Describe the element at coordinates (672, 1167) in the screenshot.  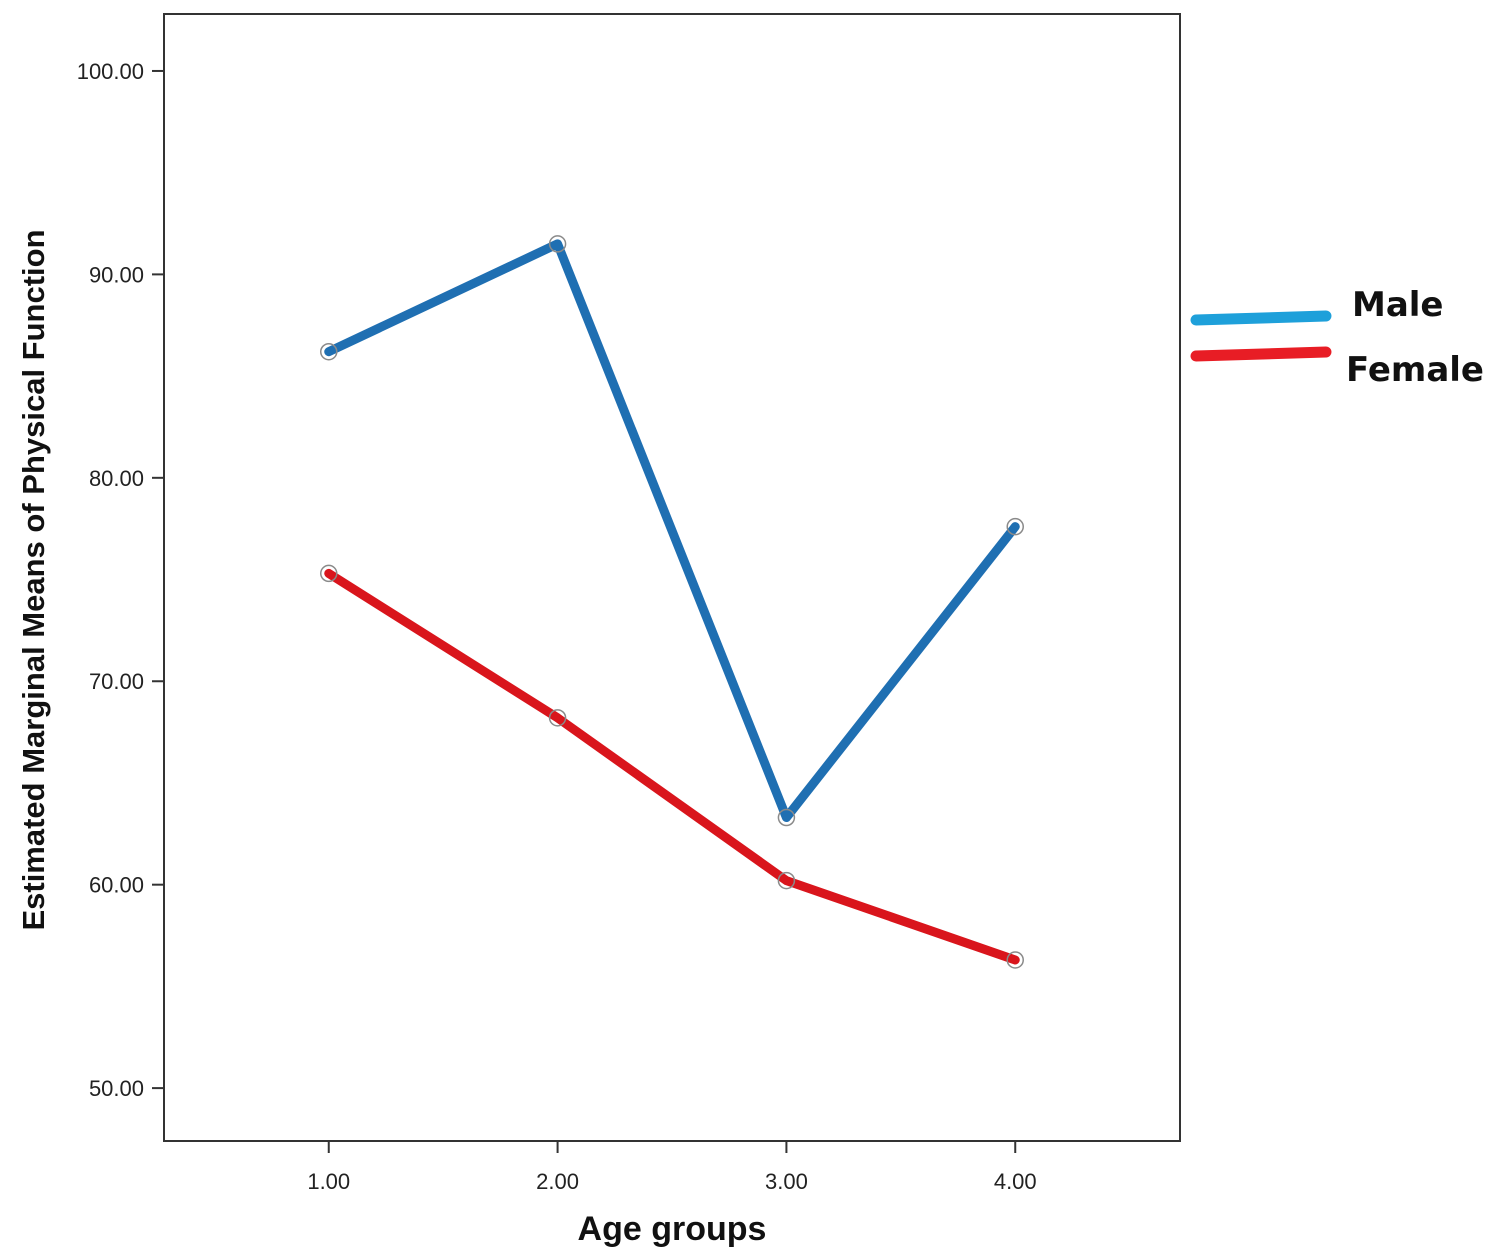
I see `x-axis: 1.00 2.00 3.00 4.00` at that location.